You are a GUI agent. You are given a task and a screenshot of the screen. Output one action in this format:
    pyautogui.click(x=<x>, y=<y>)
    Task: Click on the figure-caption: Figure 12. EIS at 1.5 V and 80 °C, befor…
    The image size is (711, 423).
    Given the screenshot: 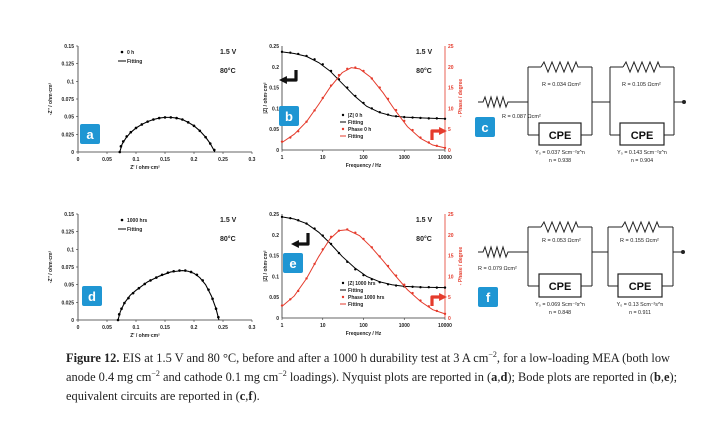 What is the action you would take?
    pyautogui.click(x=378, y=377)
    